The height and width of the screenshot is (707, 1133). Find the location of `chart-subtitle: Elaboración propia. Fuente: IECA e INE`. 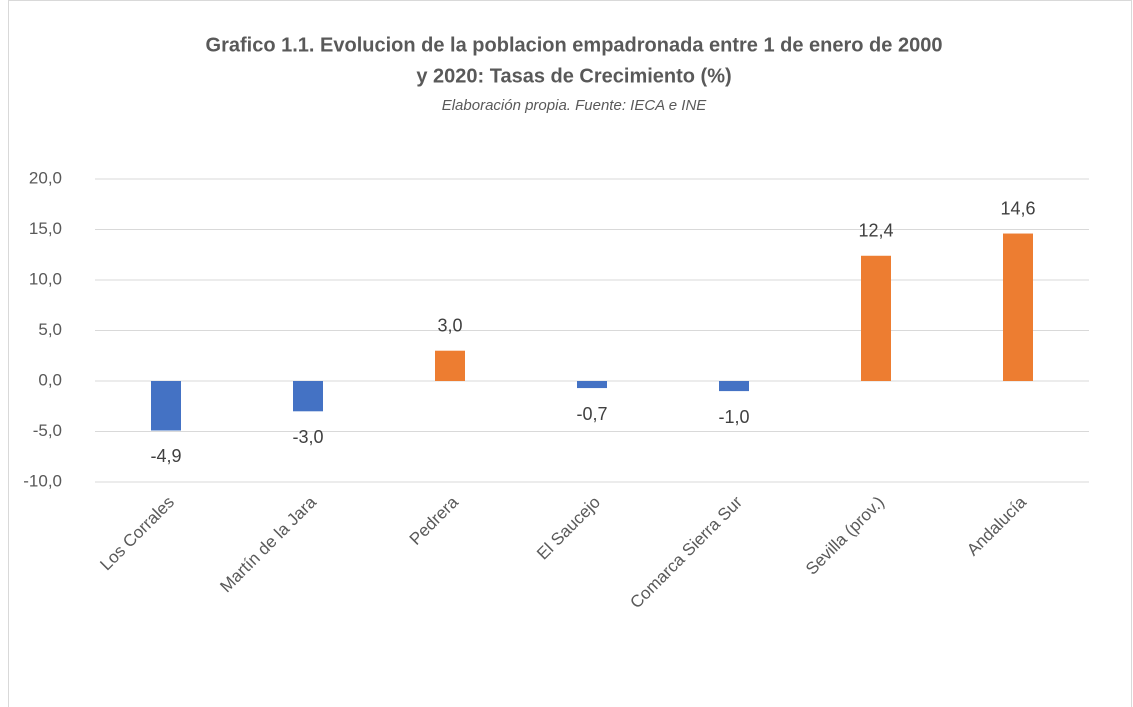

chart-subtitle: Elaboración propia. Fuente: IECA e INE is located at coordinates (575, 105).